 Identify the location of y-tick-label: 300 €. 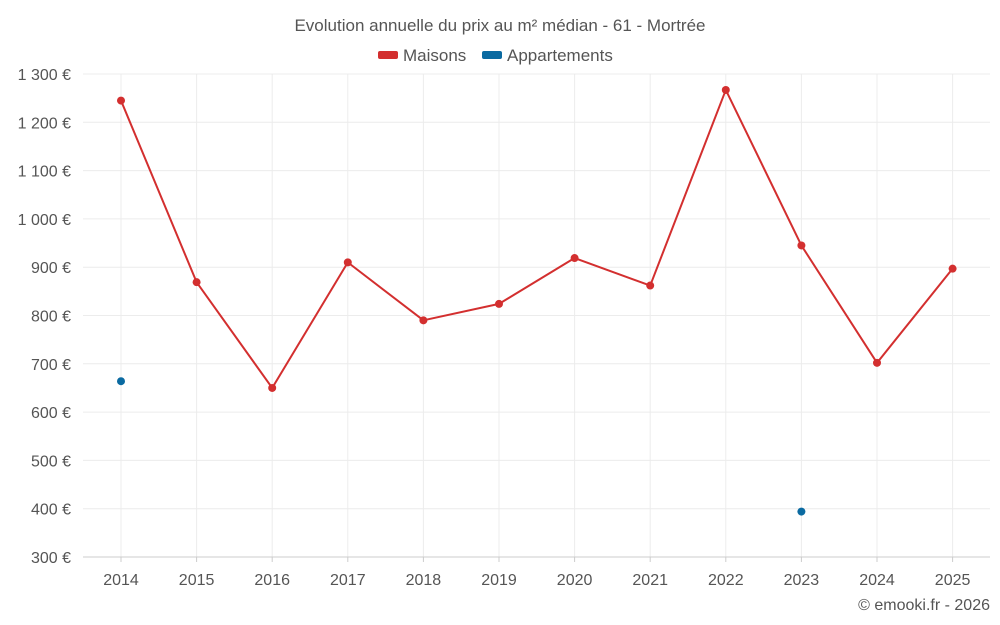
(51, 558).